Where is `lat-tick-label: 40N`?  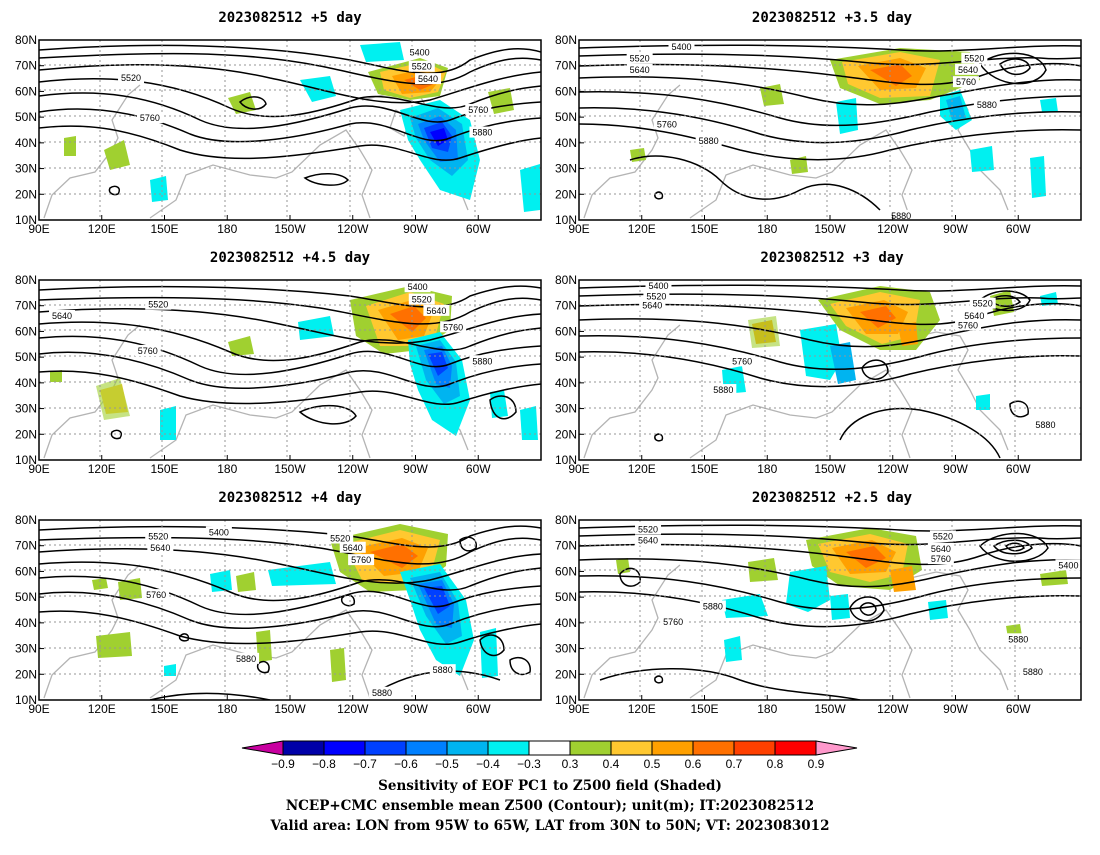 lat-tick-label: 40N is located at coordinates (566, 383).